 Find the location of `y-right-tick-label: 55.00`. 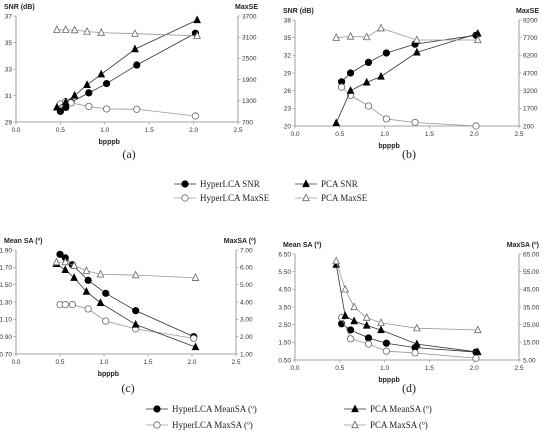

y-right-tick-label: 55.00 is located at coordinates (531, 272).